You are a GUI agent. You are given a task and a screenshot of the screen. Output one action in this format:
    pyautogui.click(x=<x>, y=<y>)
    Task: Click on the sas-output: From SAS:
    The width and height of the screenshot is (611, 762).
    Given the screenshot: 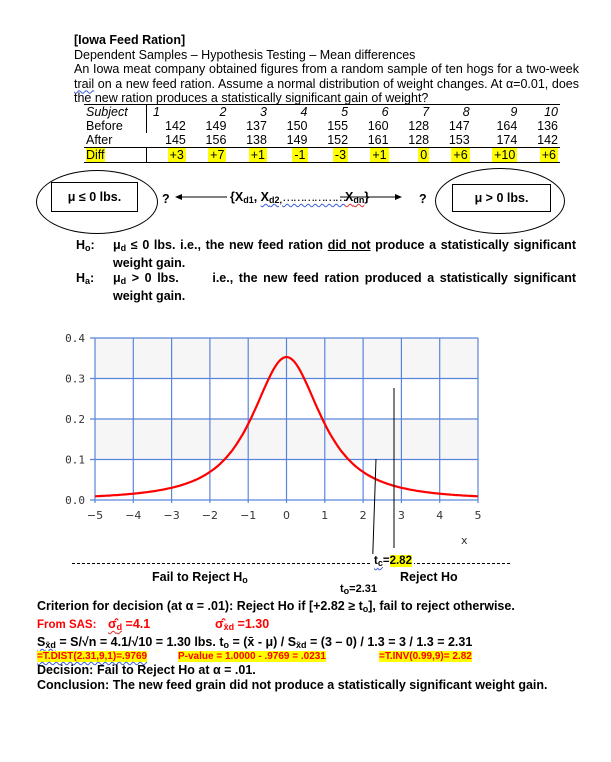 What is the action you would take?
    pyautogui.click(x=67, y=625)
    